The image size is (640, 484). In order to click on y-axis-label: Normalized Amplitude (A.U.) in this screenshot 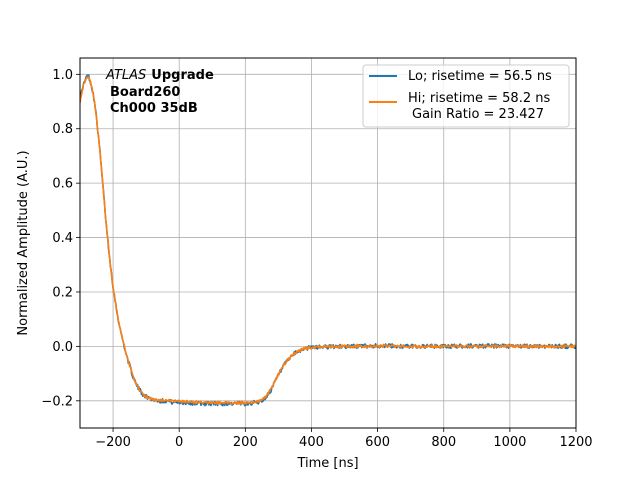, I will do `click(23, 242)`.